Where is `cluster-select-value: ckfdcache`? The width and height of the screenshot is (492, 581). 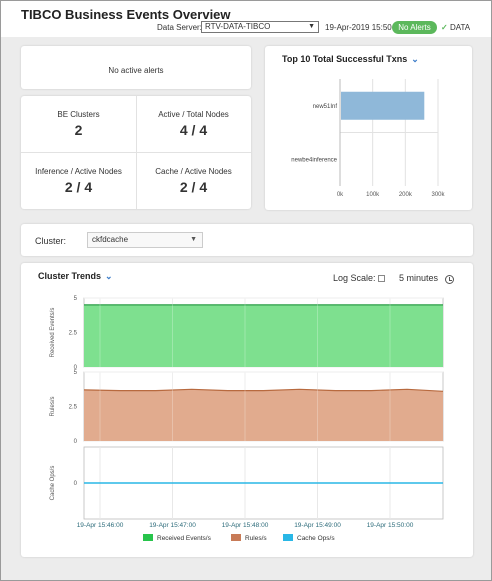 cluster-select-value: ckfdcache is located at coordinates (110, 239).